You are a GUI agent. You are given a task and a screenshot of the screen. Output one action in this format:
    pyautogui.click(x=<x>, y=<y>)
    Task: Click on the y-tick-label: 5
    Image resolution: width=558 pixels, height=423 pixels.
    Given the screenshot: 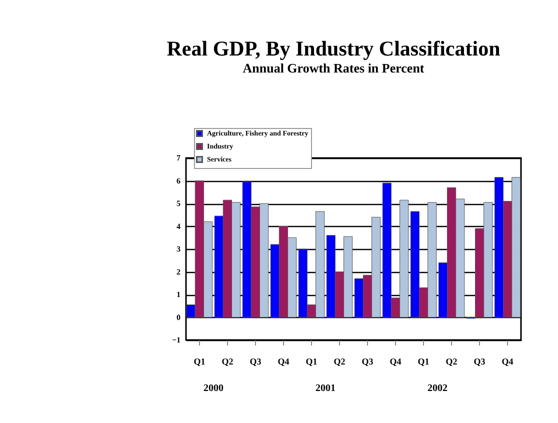 What is the action you would take?
    pyautogui.click(x=178, y=203)
    